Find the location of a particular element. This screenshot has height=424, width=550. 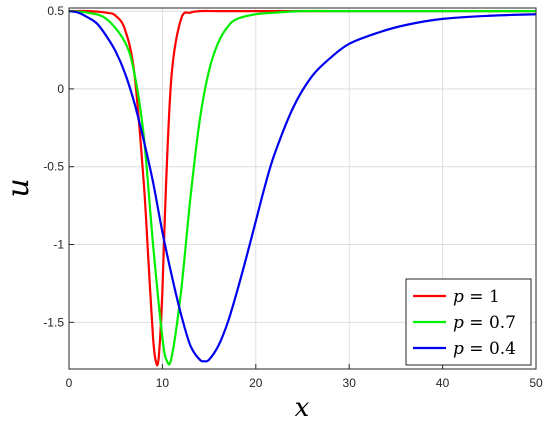

legend: p = 1 p = 0.7 p = 0.4 is located at coordinates (468, 322).